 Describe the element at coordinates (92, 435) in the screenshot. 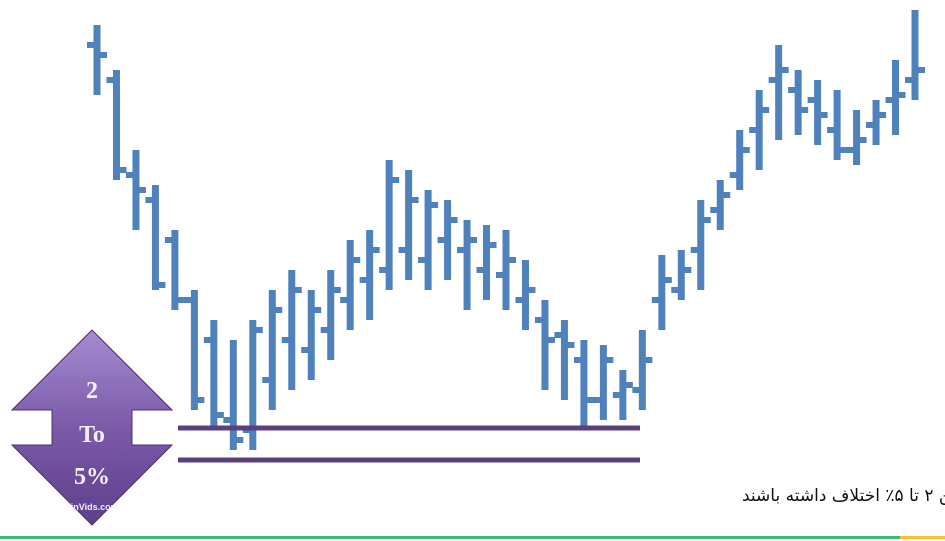

I see `badge-text: To` at that location.